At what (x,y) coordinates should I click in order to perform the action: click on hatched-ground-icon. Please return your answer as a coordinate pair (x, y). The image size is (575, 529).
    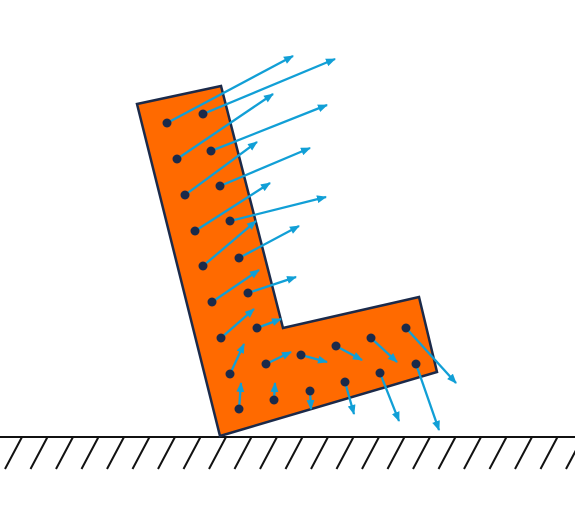
    Looking at the image, I should click on (287, 453).